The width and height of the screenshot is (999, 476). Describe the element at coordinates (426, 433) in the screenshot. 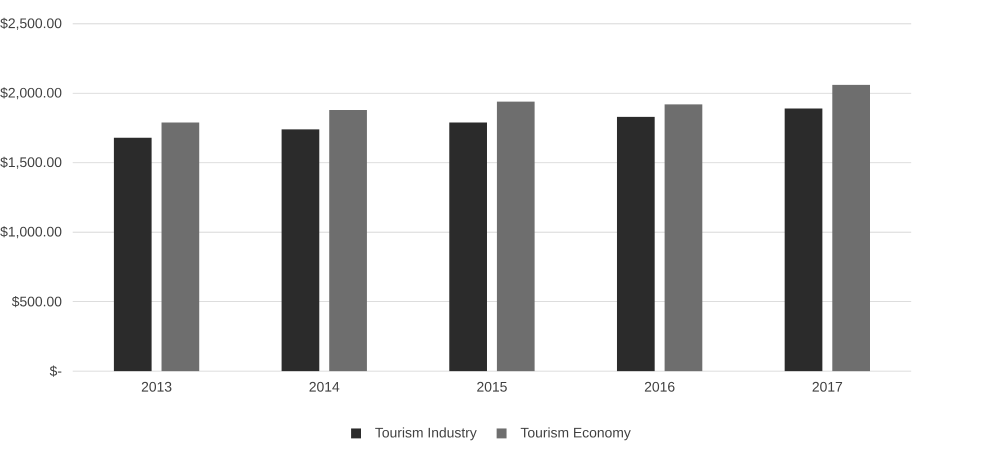

I see `legend-label: Tourism Industry` at that location.